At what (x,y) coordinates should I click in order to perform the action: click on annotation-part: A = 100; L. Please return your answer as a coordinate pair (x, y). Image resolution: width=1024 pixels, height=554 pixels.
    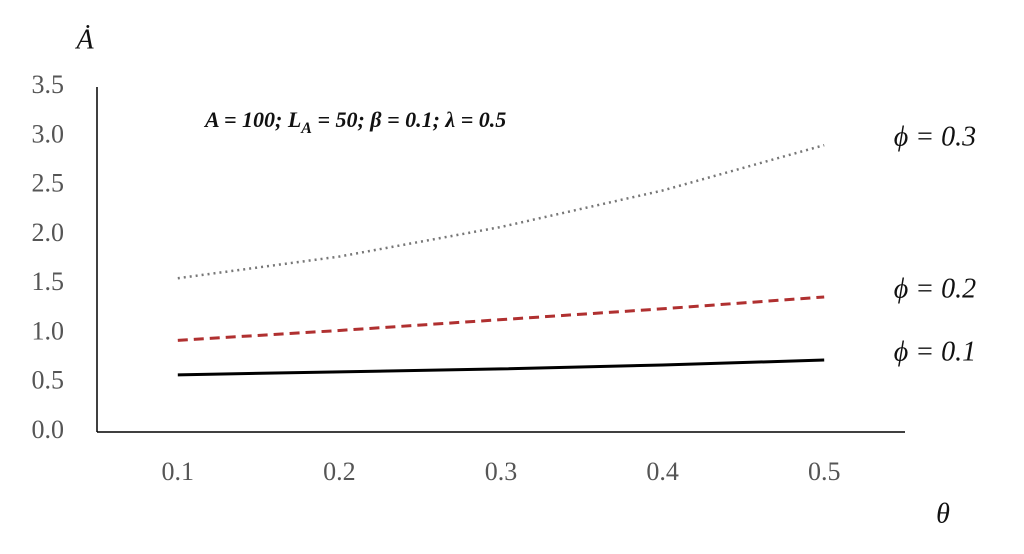
    Looking at the image, I should click on (252, 119).